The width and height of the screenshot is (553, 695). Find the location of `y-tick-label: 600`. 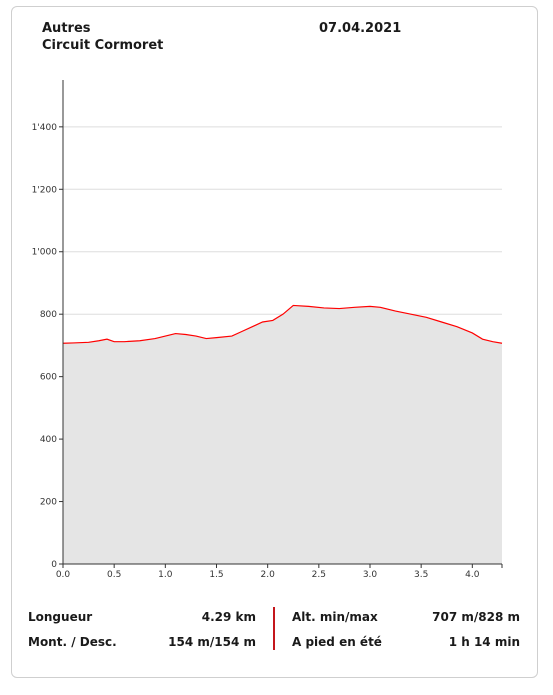

y-tick-label: 600 is located at coordinates (48, 378).